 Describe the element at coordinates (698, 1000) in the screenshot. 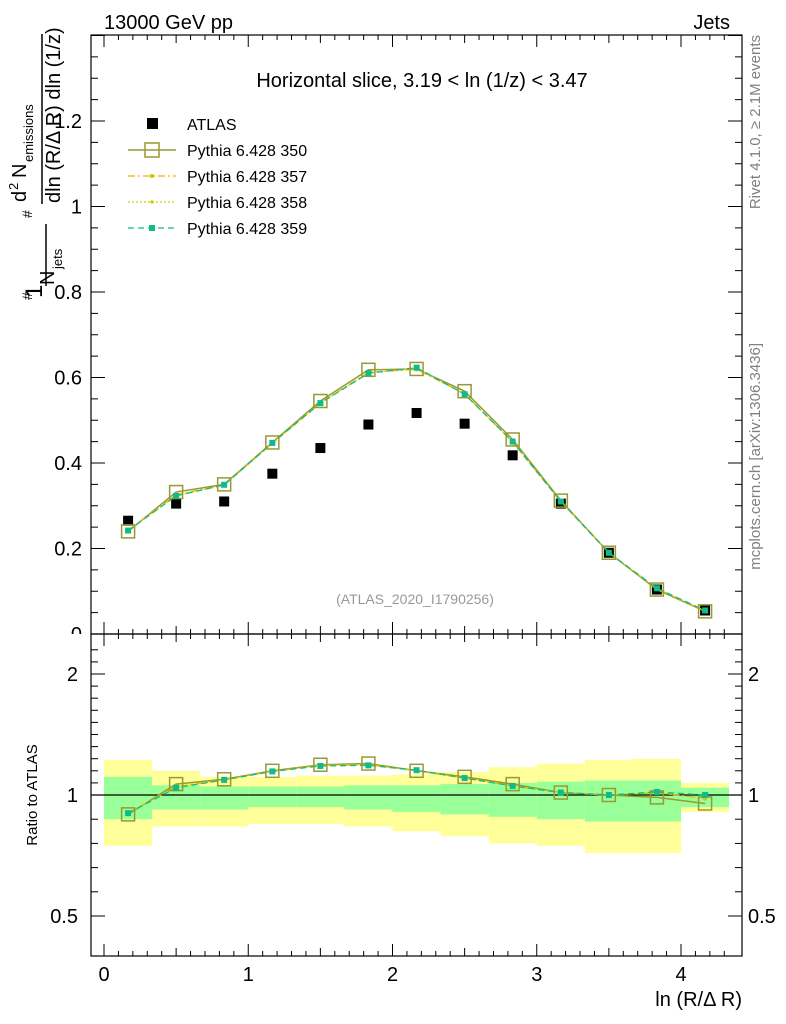

I see `x-axis-label: ln (R/Δ R)` at that location.